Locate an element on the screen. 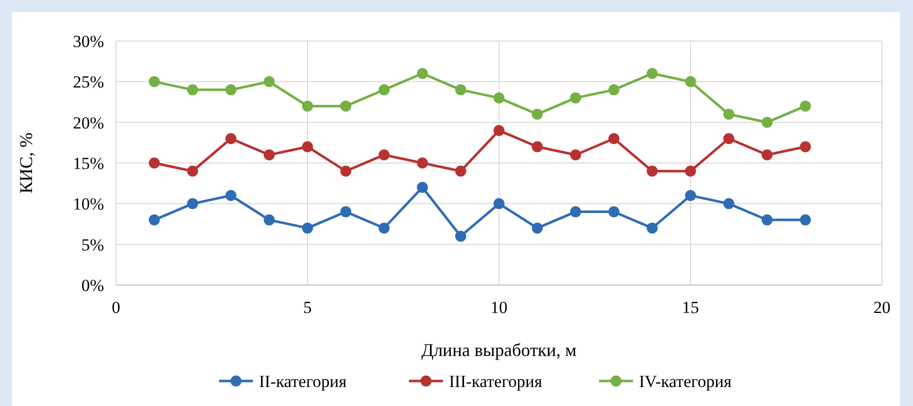 This screenshot has height=406, width=913. y-tick-label: 0% is located at coordinates (92, 285).